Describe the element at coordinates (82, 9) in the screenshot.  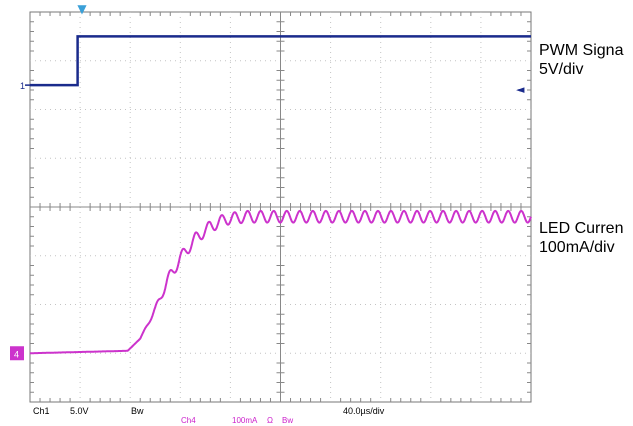
I see `trigger-position-marker: ▼` at that location.